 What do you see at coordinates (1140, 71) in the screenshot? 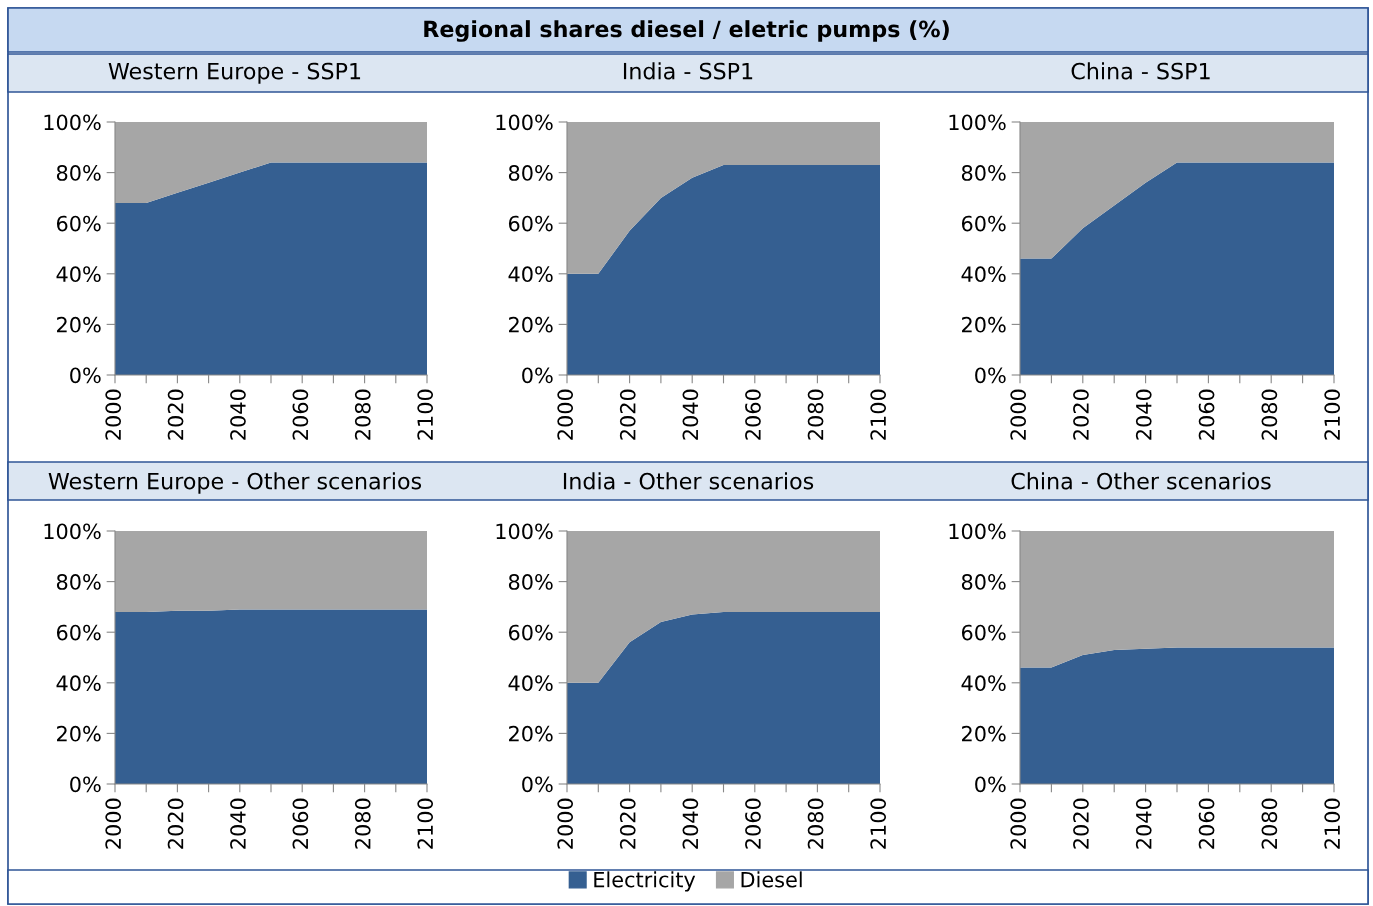
I see `chart-title: China - SSP1` at bounding box center [1140, 71].